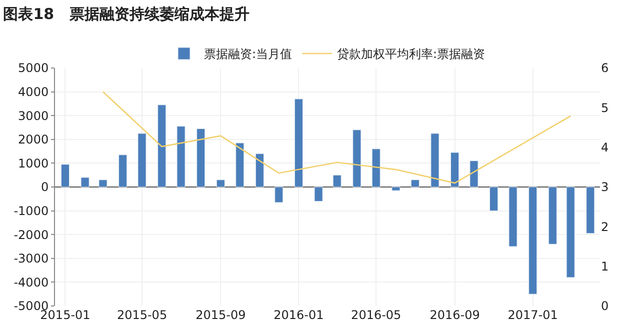 The height and width of the screenshot is (336, 640). Describe the element at coordinates (605, 267) in the screenshot. I see `y2-tick-label: 1` at that location.